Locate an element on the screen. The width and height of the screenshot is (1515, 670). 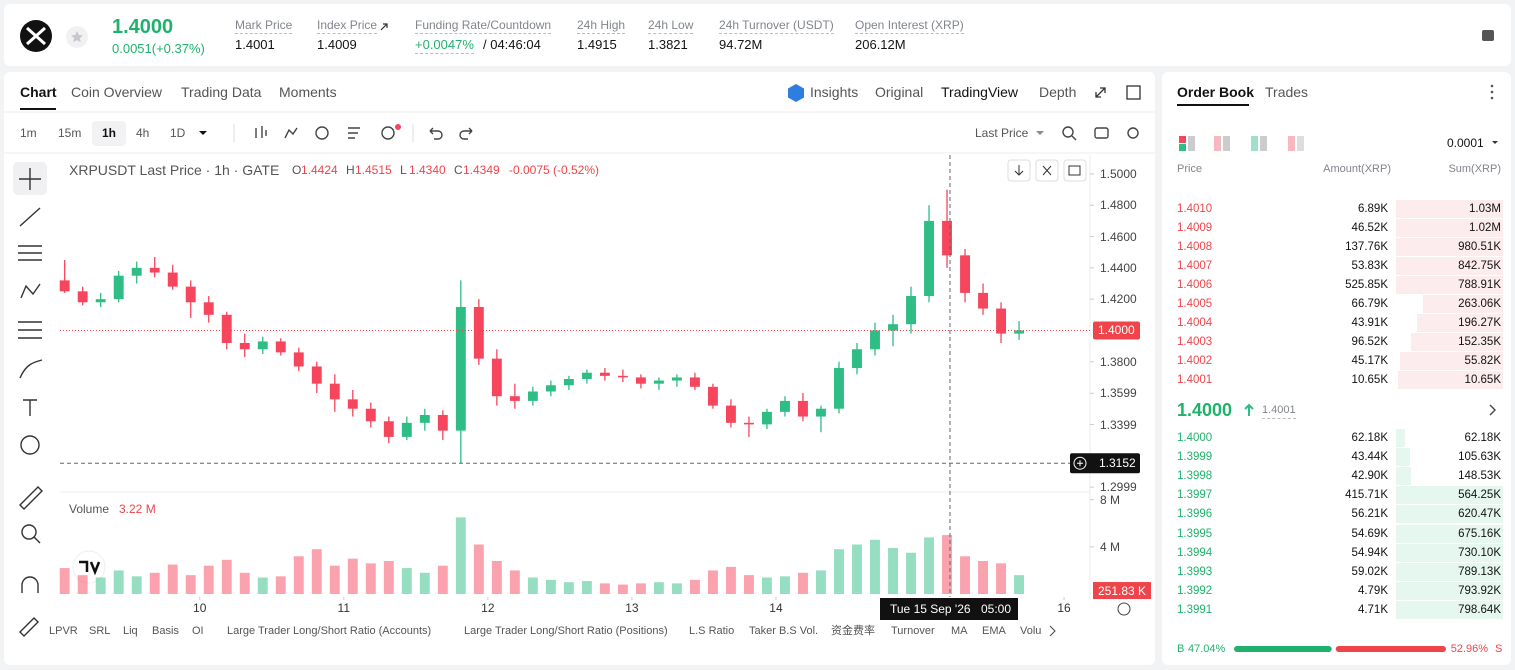
stat-label: 24h Low is located at coordinates (671, 26).